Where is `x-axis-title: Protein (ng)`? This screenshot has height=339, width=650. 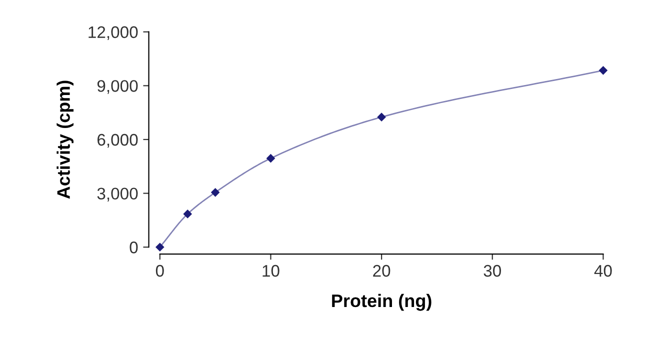 x-axis-title: Protein (ng) is located at coordinates (382, 302).